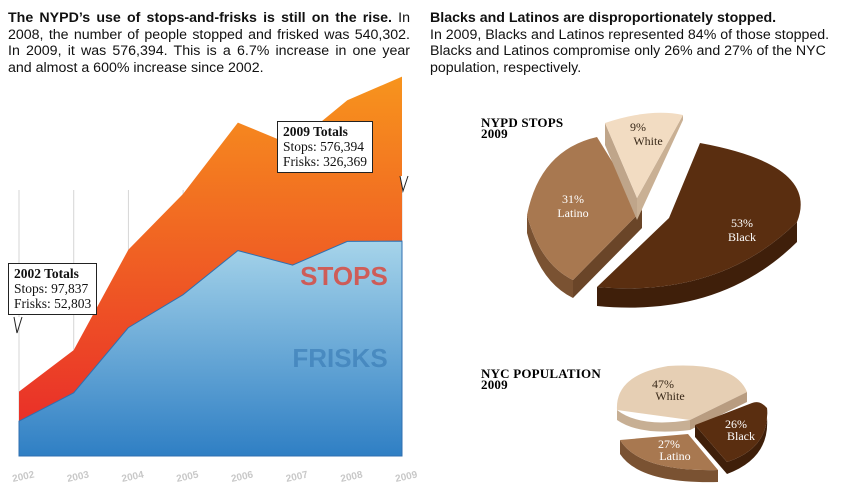  I want to click on x-tick-label-2007: 2007, so click(297, 476).